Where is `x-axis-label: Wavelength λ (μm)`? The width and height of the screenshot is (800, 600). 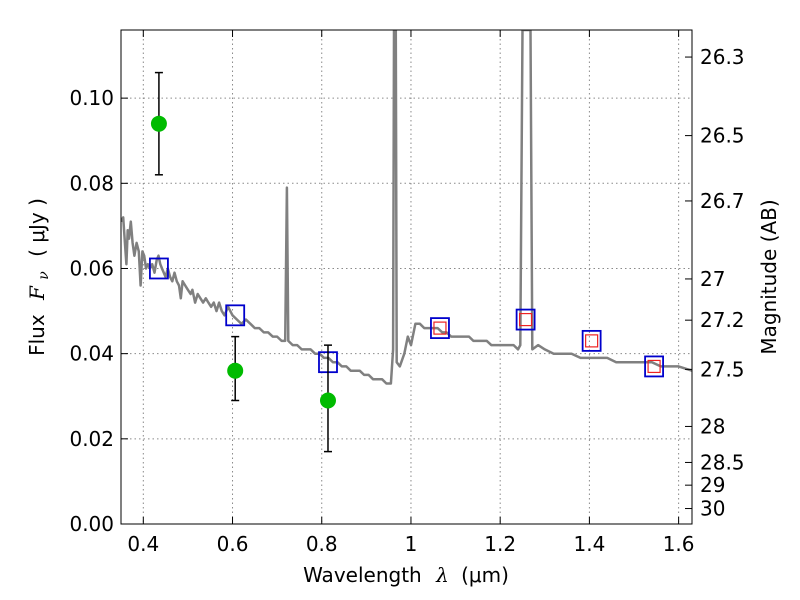 x-axis-label: Wavelength λ (μm) is located at coordinates (406, 575).